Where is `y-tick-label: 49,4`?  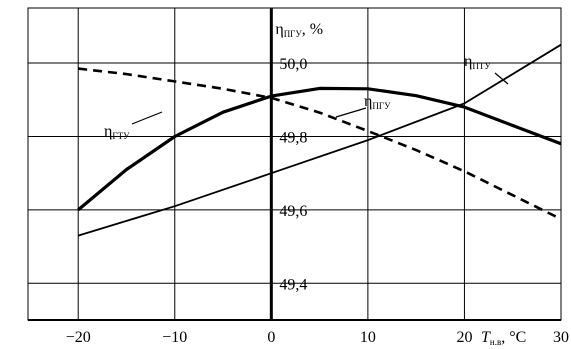
y-tick-label: 49,4 is located at coordinates (293, 284).